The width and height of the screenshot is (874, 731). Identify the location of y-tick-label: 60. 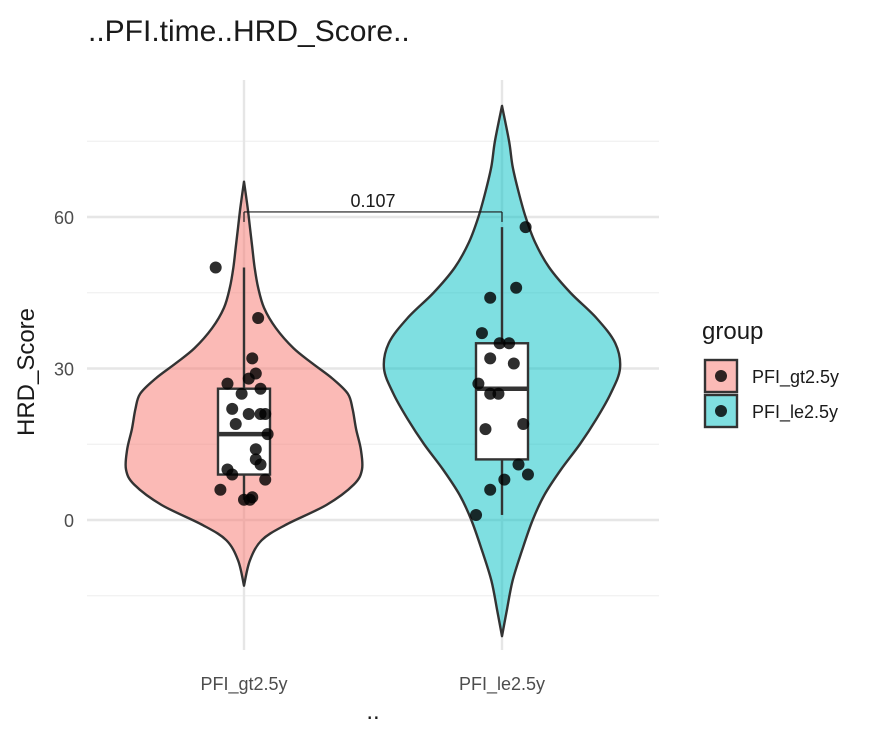
(64, 218).